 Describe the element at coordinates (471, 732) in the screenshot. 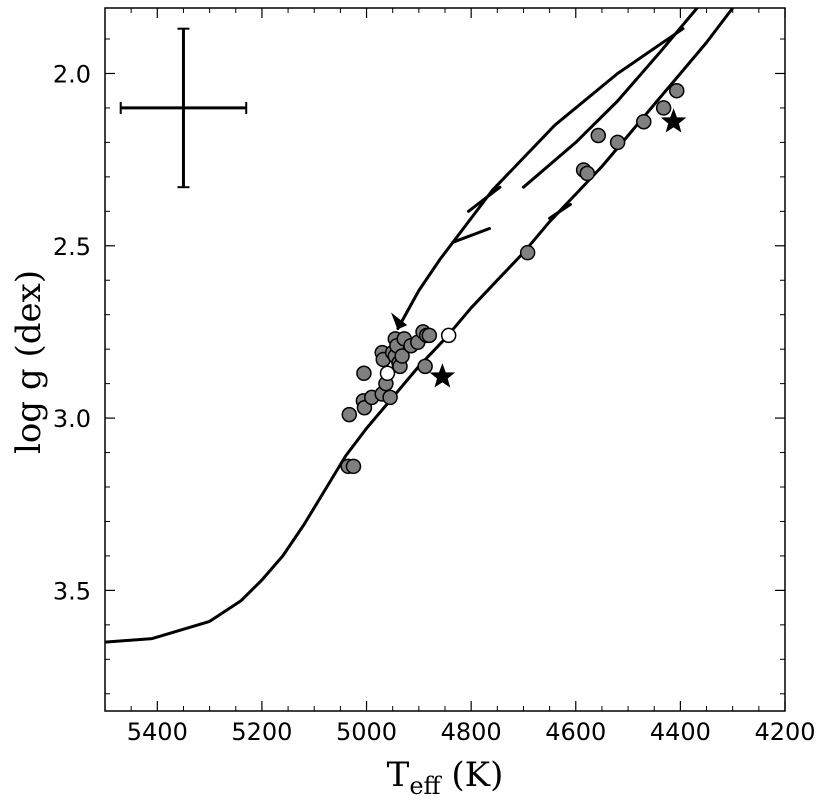

I see `x-tick-label: 4800` at that location.